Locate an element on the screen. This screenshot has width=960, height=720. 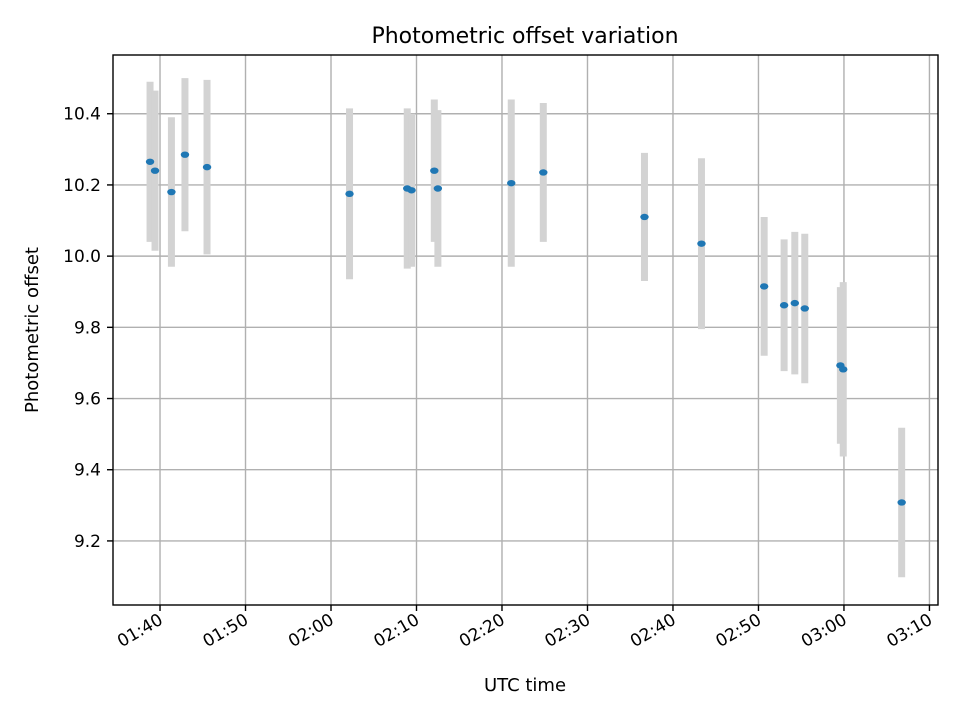
y-tick-label: 9.4 is located at coordinates (87, 471).